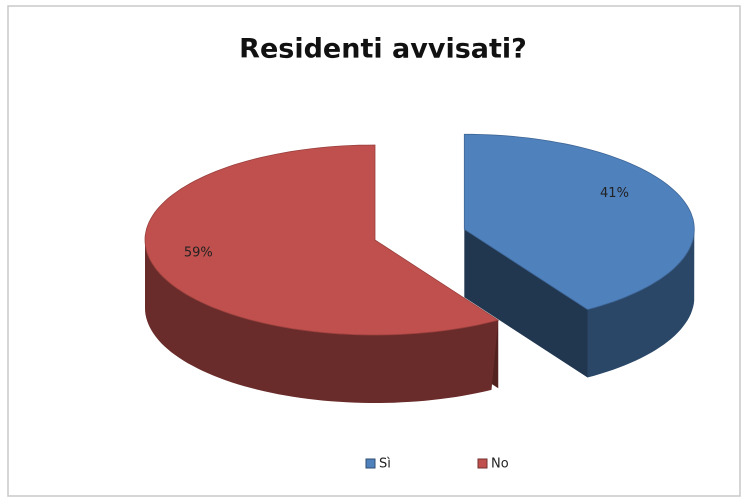 The image size is (749, 501). I want to click on legend-label: No, so click(500, 464).